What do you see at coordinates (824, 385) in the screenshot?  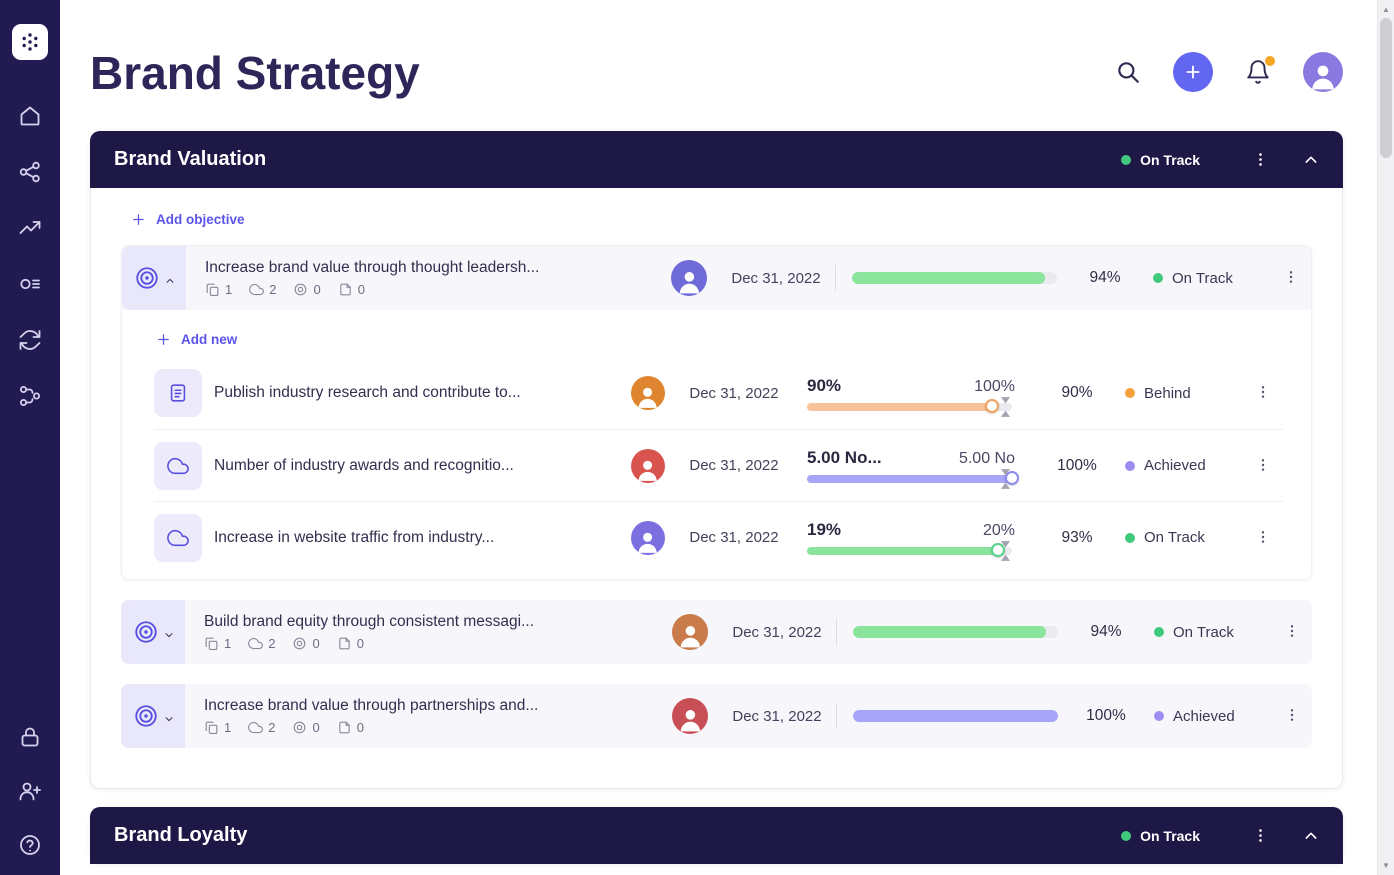 I see `kr-current-value: 90%` at bounding box center [824, 385].